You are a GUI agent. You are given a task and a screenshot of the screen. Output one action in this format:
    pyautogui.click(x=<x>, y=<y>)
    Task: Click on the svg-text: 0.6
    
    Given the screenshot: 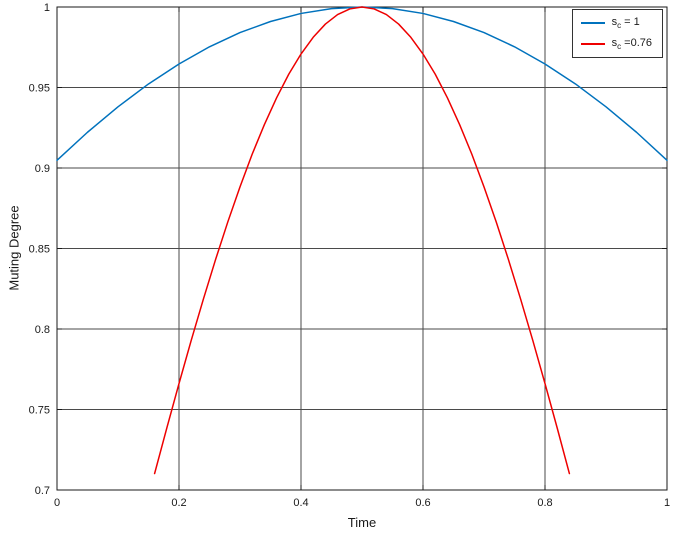 What is the action you would take?
    pyautogui.click(x=422, y=503)
    